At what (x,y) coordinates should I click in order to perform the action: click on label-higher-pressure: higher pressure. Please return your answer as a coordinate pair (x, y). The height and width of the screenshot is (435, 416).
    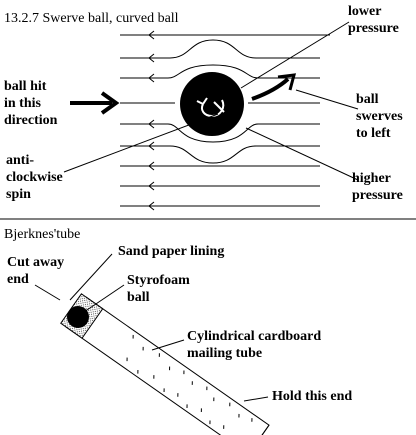
    Looking at the image, I should click on (377, 187).